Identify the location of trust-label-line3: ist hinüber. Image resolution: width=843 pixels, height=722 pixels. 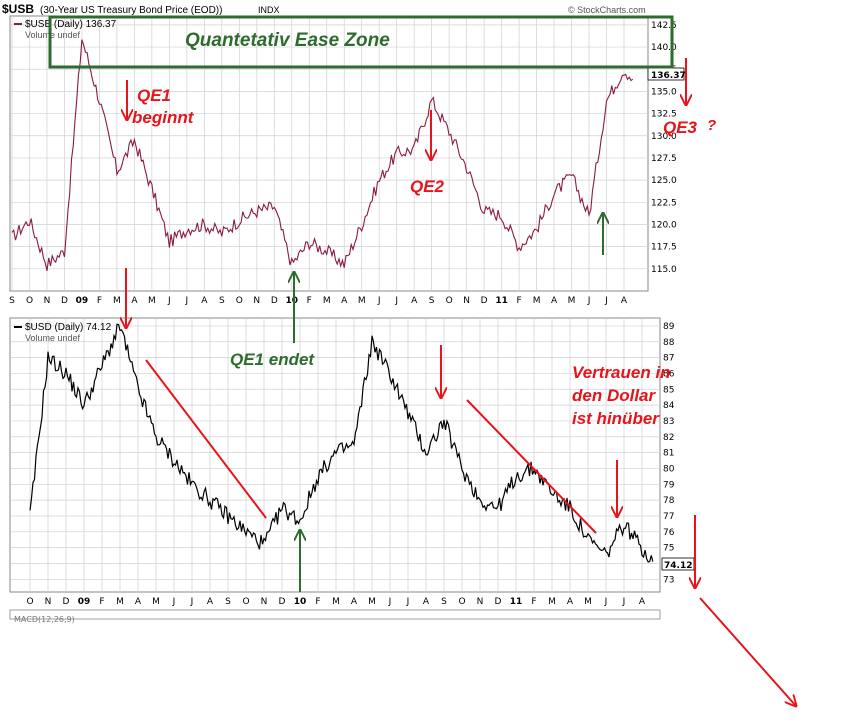
(616, 418).